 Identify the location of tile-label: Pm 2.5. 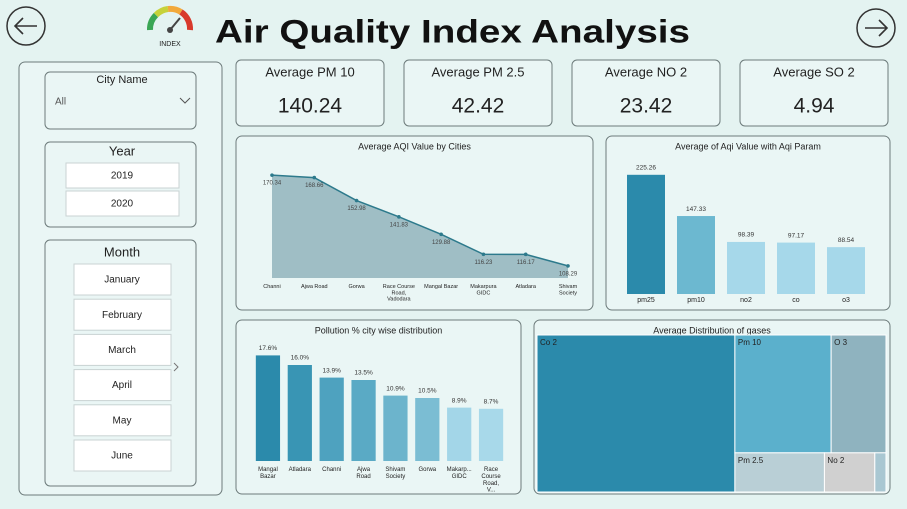
(751, 460).